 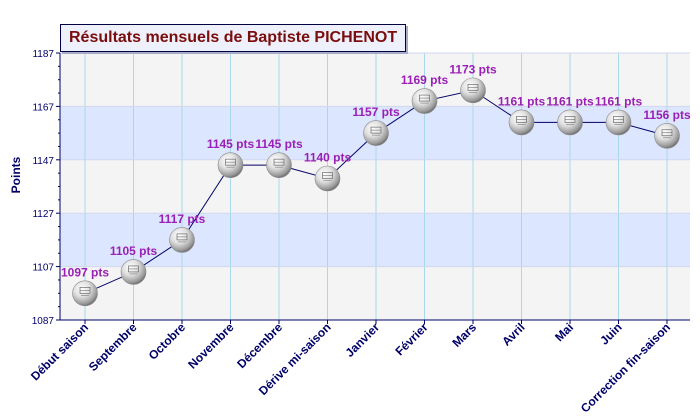 I want to click on x-tick-label: Correction fin-saison, so click(x=625, y=367).